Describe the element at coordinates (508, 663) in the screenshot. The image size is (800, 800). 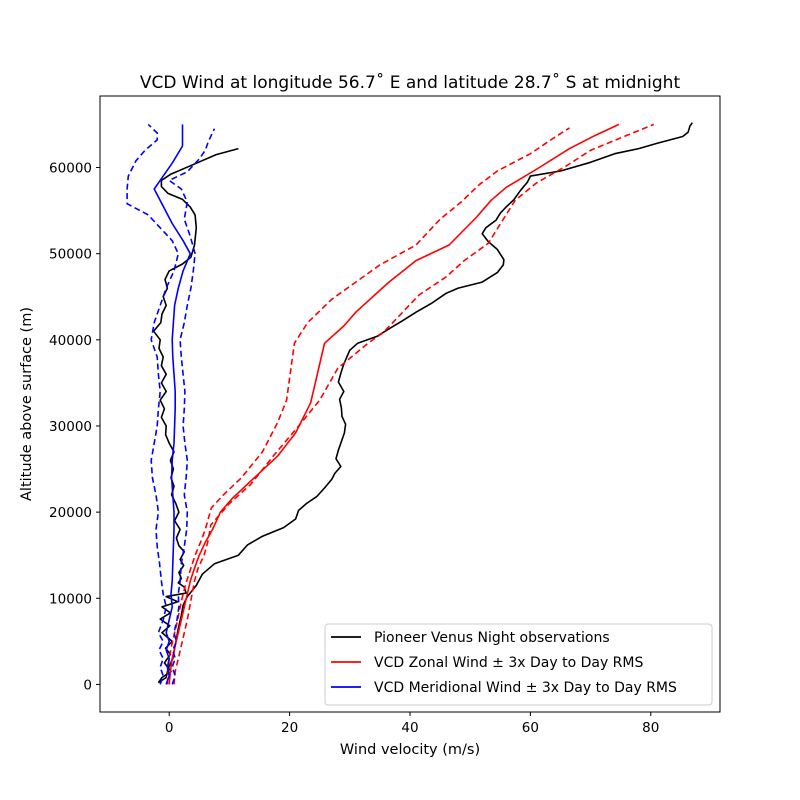
I see `legend-entry-label: VCD Zonal Wind ± 3x Day to Day RMS` at that location.